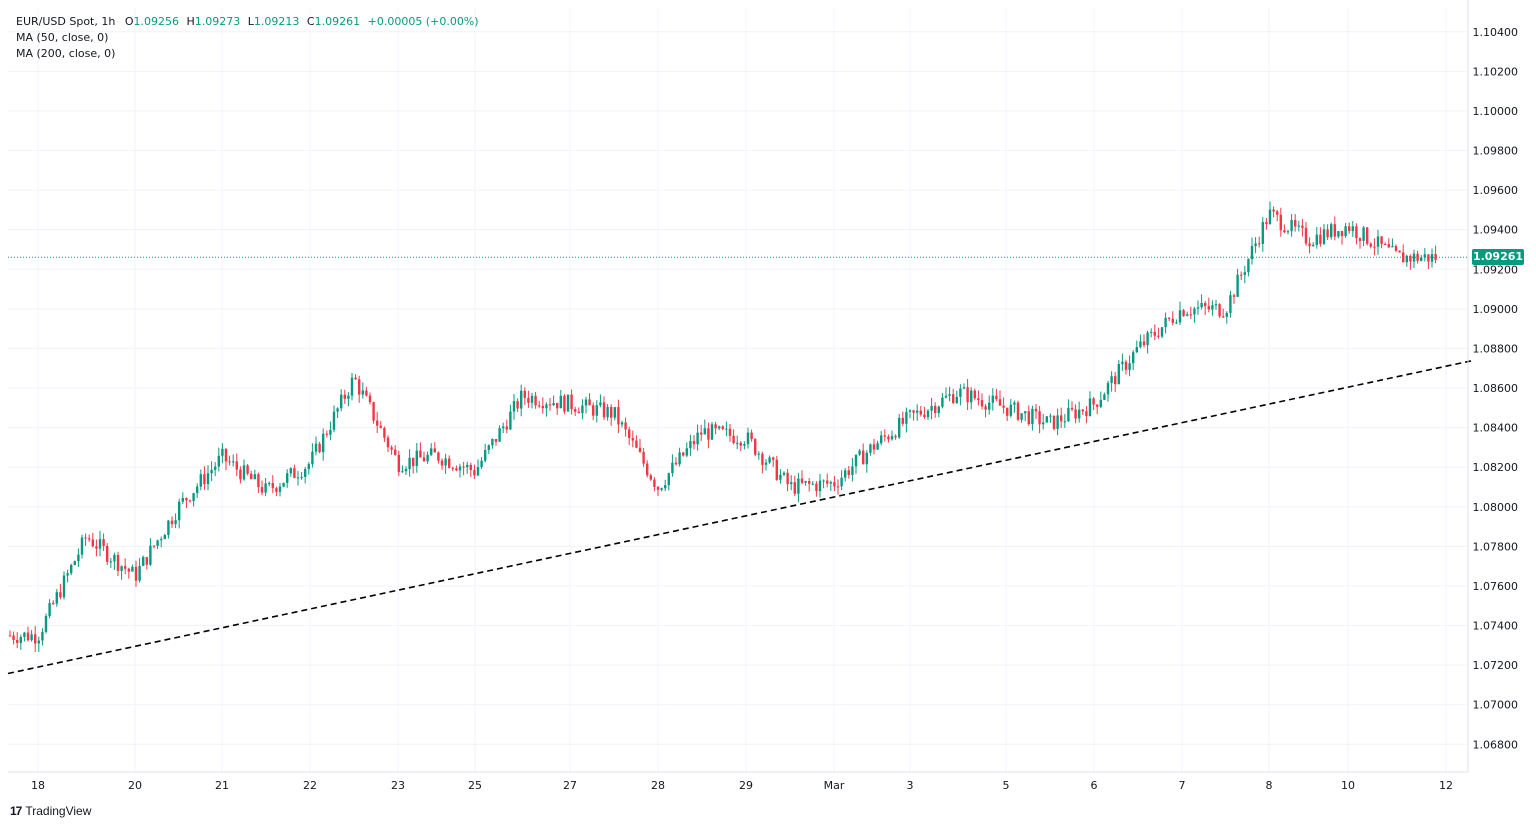 This screenshot has width=1536, height=834. I want to click on x-tick-label: 7, so click(1182, 785).